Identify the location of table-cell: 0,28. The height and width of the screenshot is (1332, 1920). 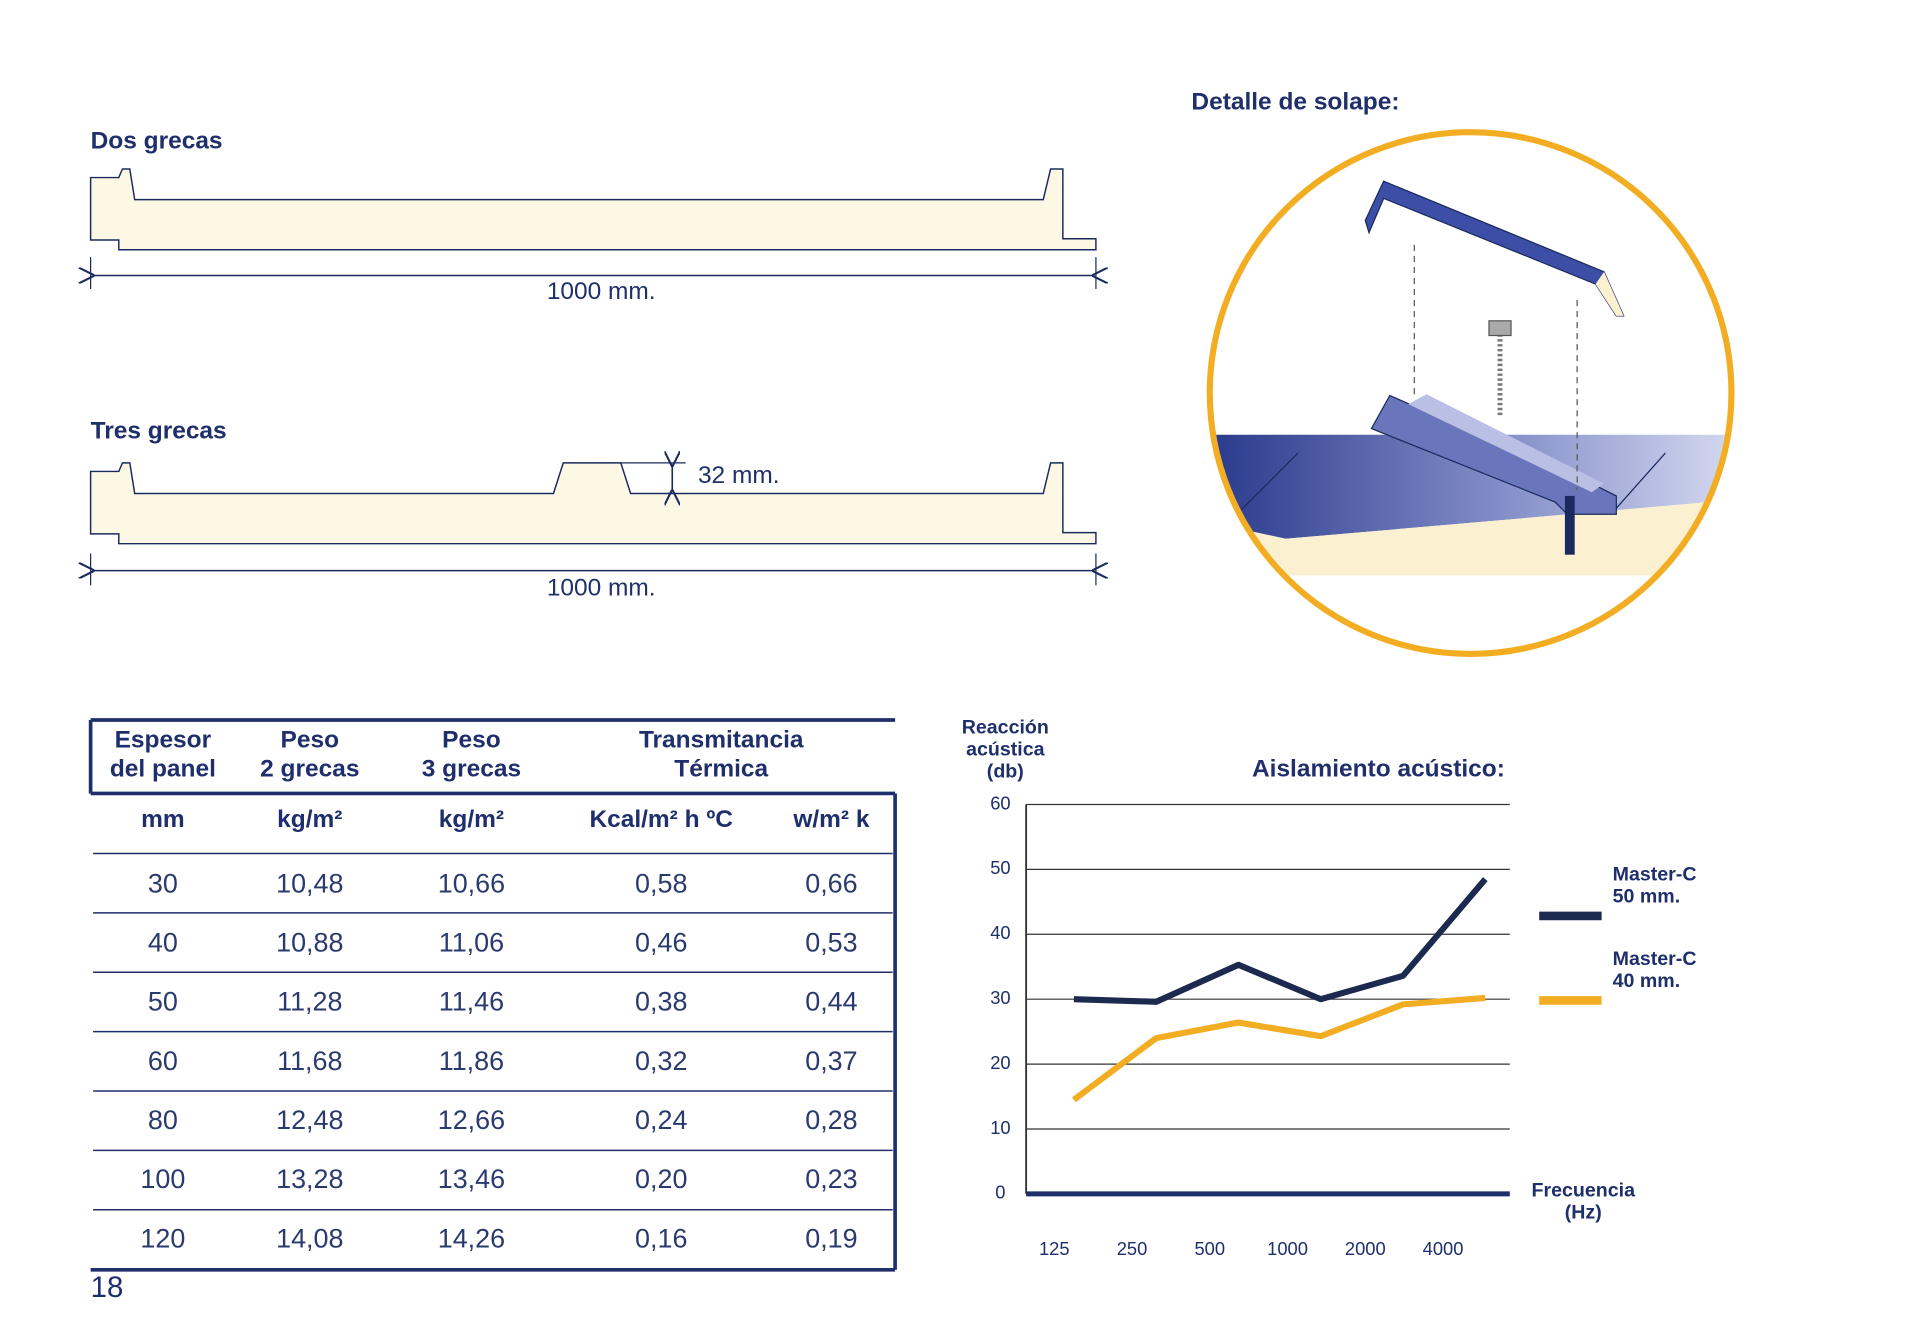
(831, 1120).